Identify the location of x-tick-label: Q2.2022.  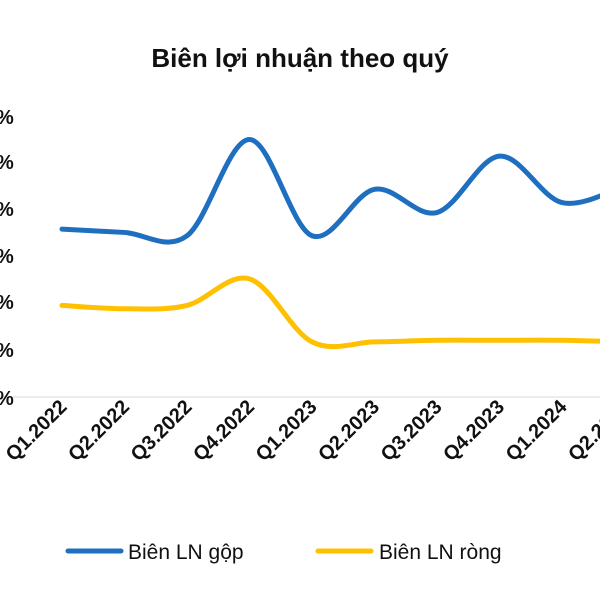
(99, 431).